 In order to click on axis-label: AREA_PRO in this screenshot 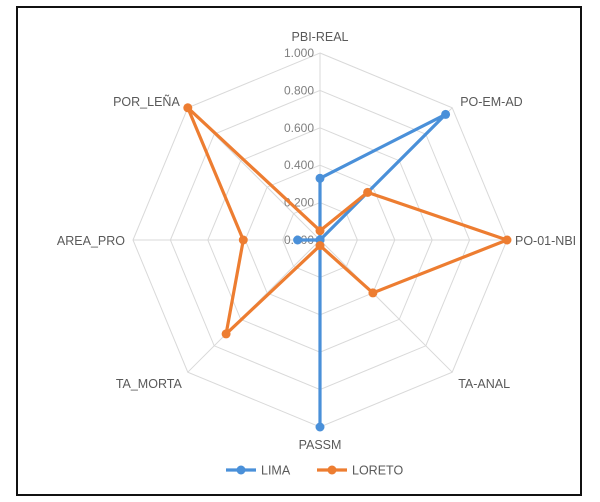, I will do `click(91, 241)`.